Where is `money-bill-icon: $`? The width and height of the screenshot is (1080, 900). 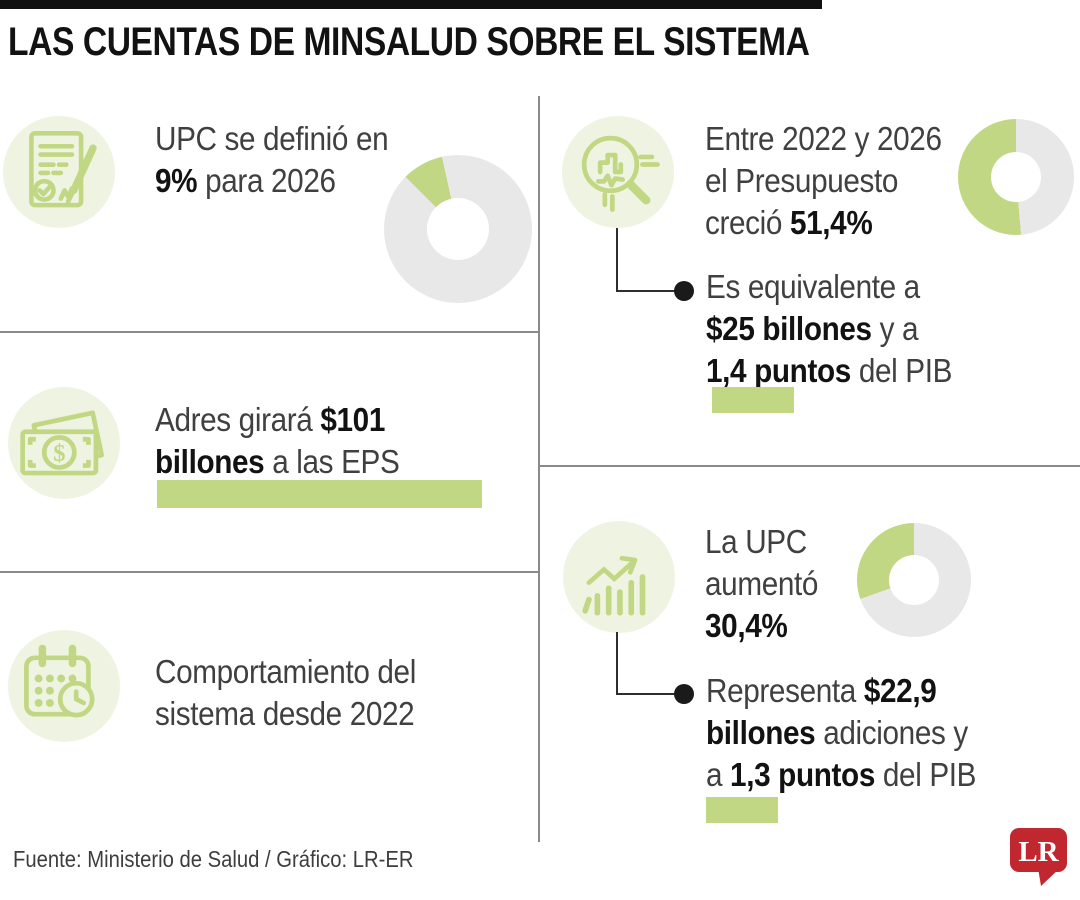 money-bill-icon: $ is located at coordinates (64, 443).